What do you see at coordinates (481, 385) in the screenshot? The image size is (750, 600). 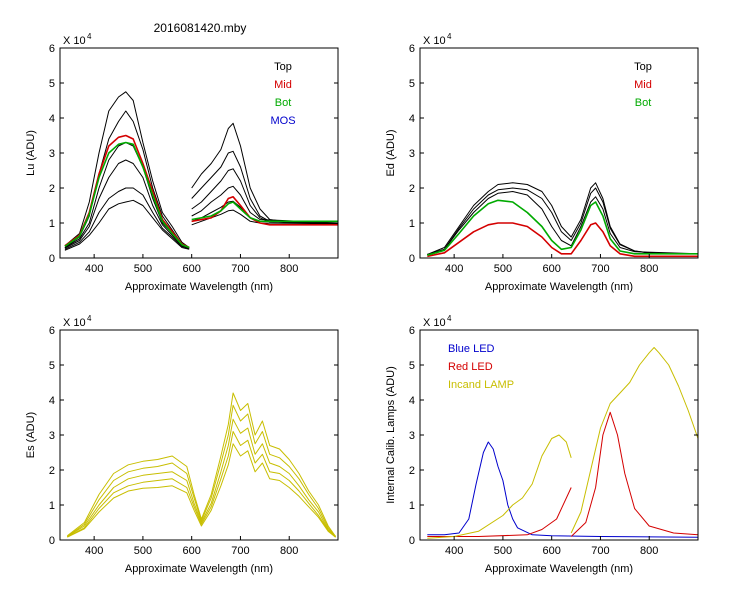 I see `legend-entry-incand-lamp: Incand LAMP` at bounding box center [481, 385].